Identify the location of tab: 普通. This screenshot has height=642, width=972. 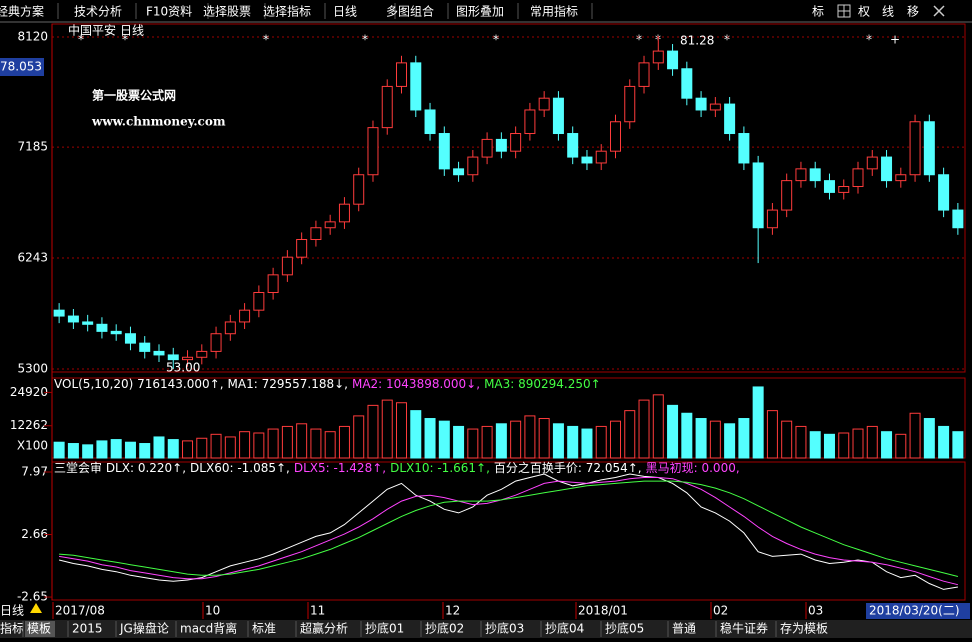
(684, 629).